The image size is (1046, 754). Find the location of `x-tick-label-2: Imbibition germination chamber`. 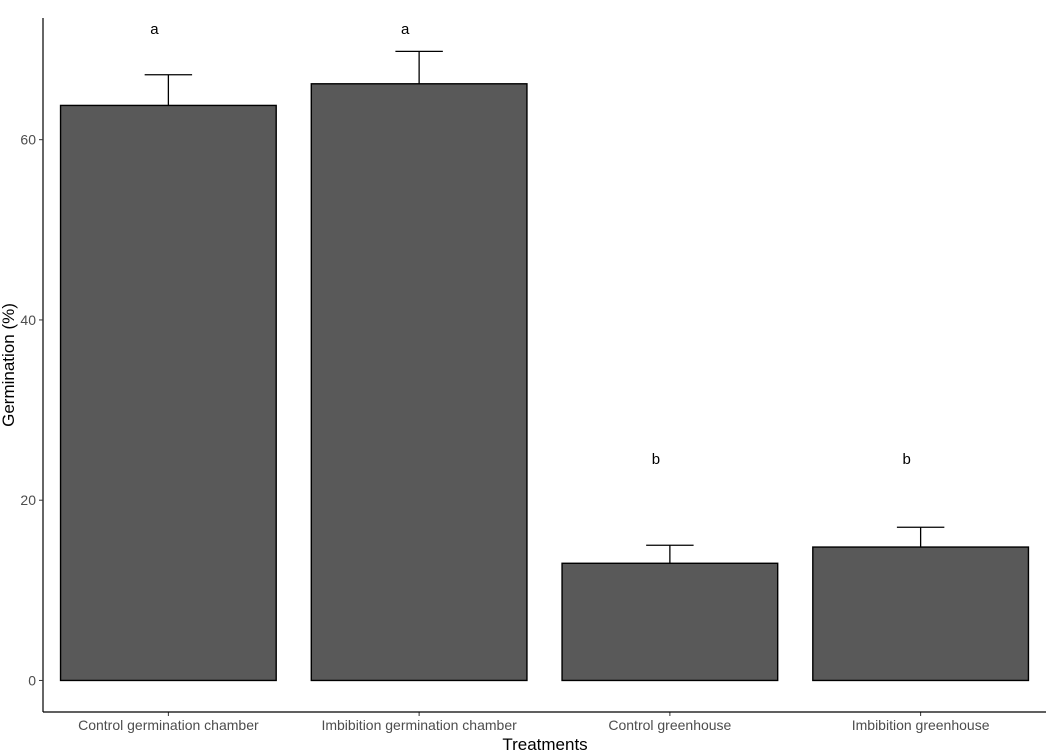

x-tick-label-2: Imbibition germination chamber is located at coordinates (419, 725).